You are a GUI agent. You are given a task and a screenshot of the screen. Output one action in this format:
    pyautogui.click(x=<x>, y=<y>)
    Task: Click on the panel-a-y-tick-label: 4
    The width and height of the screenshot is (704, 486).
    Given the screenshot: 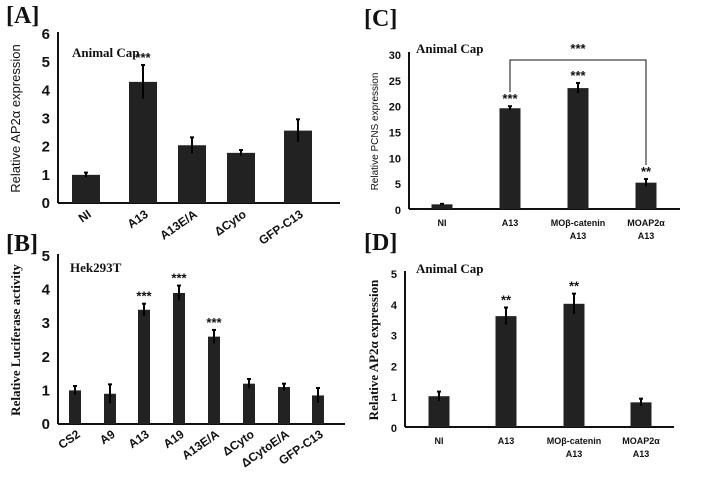 What is the action you would take?
    pyautogui.click(x=46, y=90)
    